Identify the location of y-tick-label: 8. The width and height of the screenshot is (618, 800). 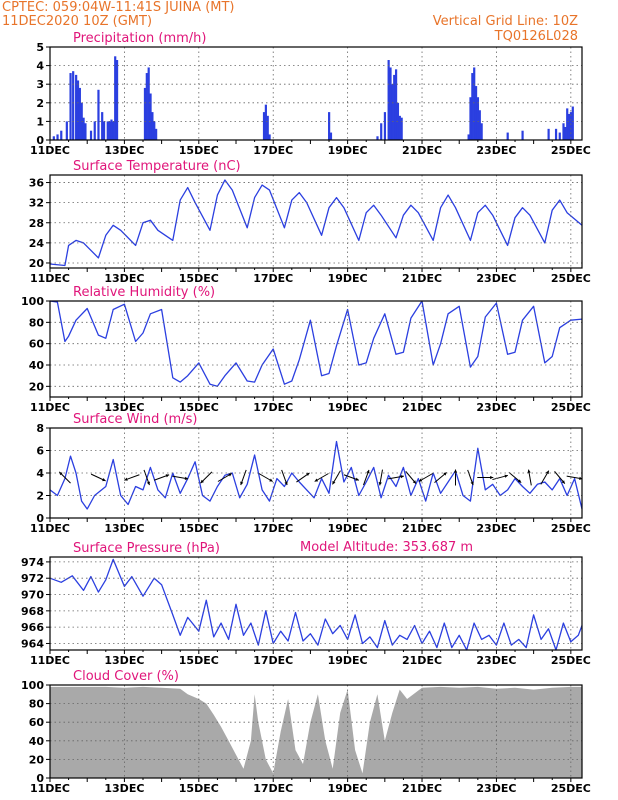
(40, 428).